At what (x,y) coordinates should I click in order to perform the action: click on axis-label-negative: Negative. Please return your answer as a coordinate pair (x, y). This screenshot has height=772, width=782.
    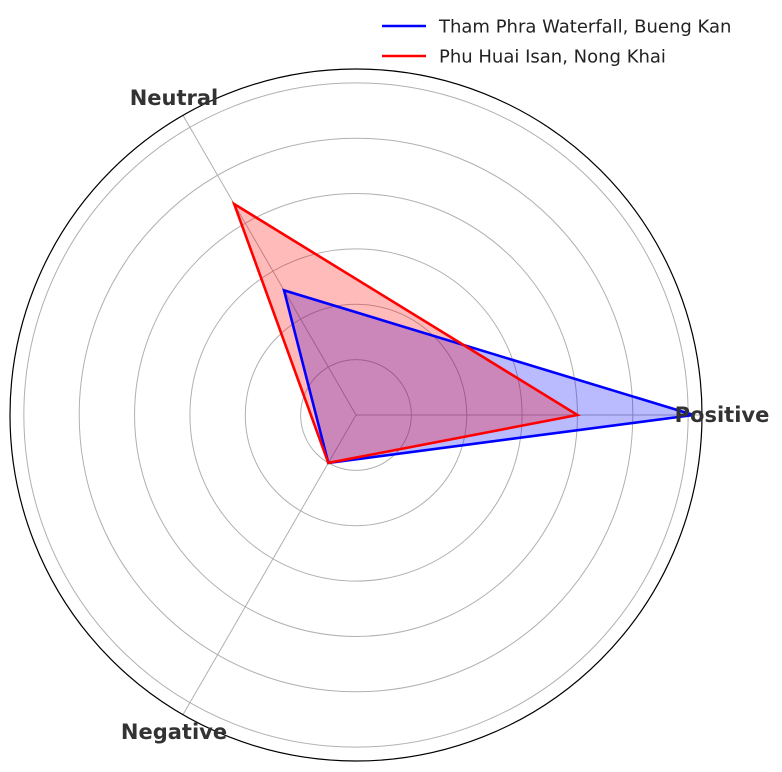
    Looking at the image, I should click on (174, 732).